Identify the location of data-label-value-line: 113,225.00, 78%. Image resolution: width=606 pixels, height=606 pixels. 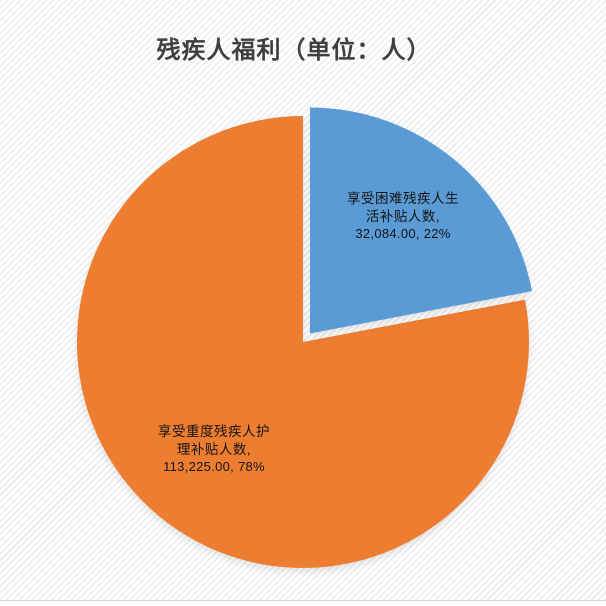
(214, 466).